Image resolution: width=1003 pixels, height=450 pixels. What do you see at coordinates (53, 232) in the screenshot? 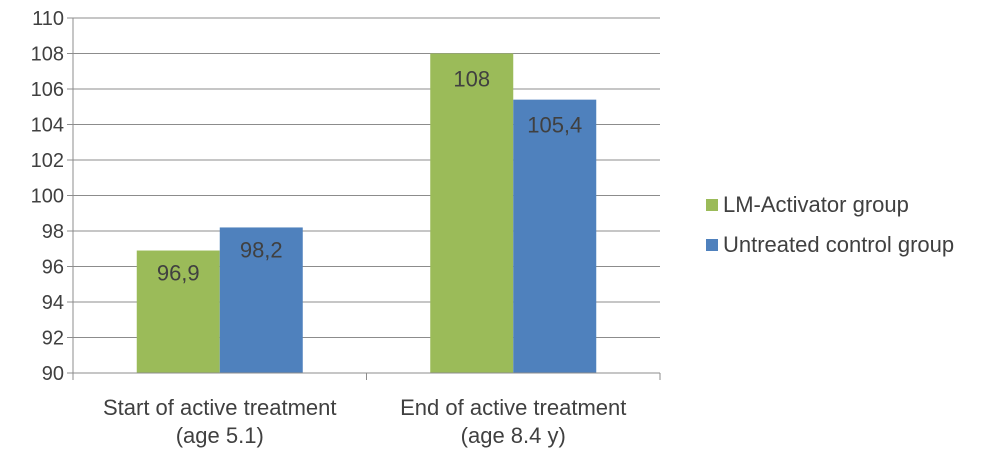
I see `y-tick-label: 98` at bounding box center [53, 232].